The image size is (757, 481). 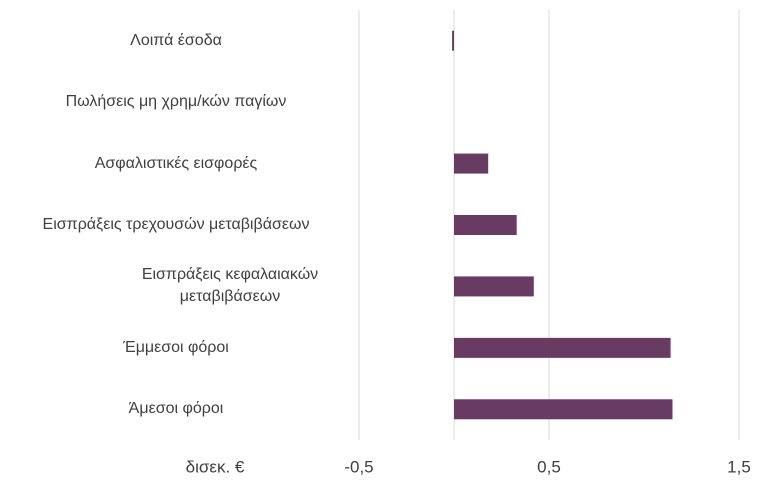 I want to click on category-label: Εισπράξεις τρεχουσών μεταβιβάσεων, so click(x=176, y=224).